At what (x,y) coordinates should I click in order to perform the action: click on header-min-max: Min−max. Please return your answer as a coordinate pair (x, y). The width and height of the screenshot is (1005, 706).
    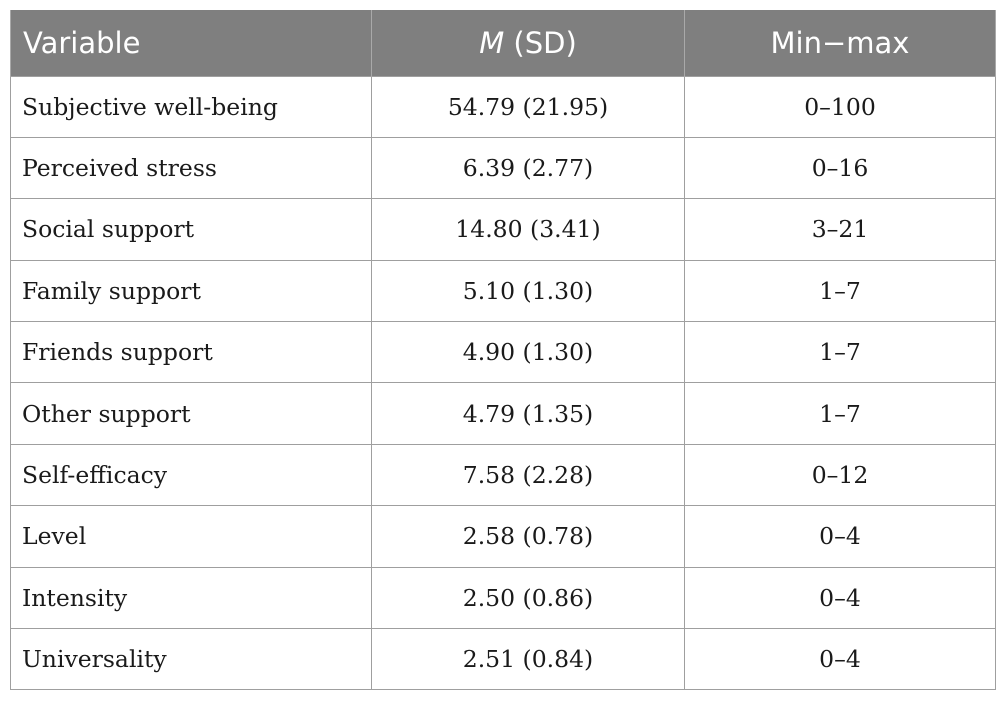
    Looking at the image, I should click on (840, 43).